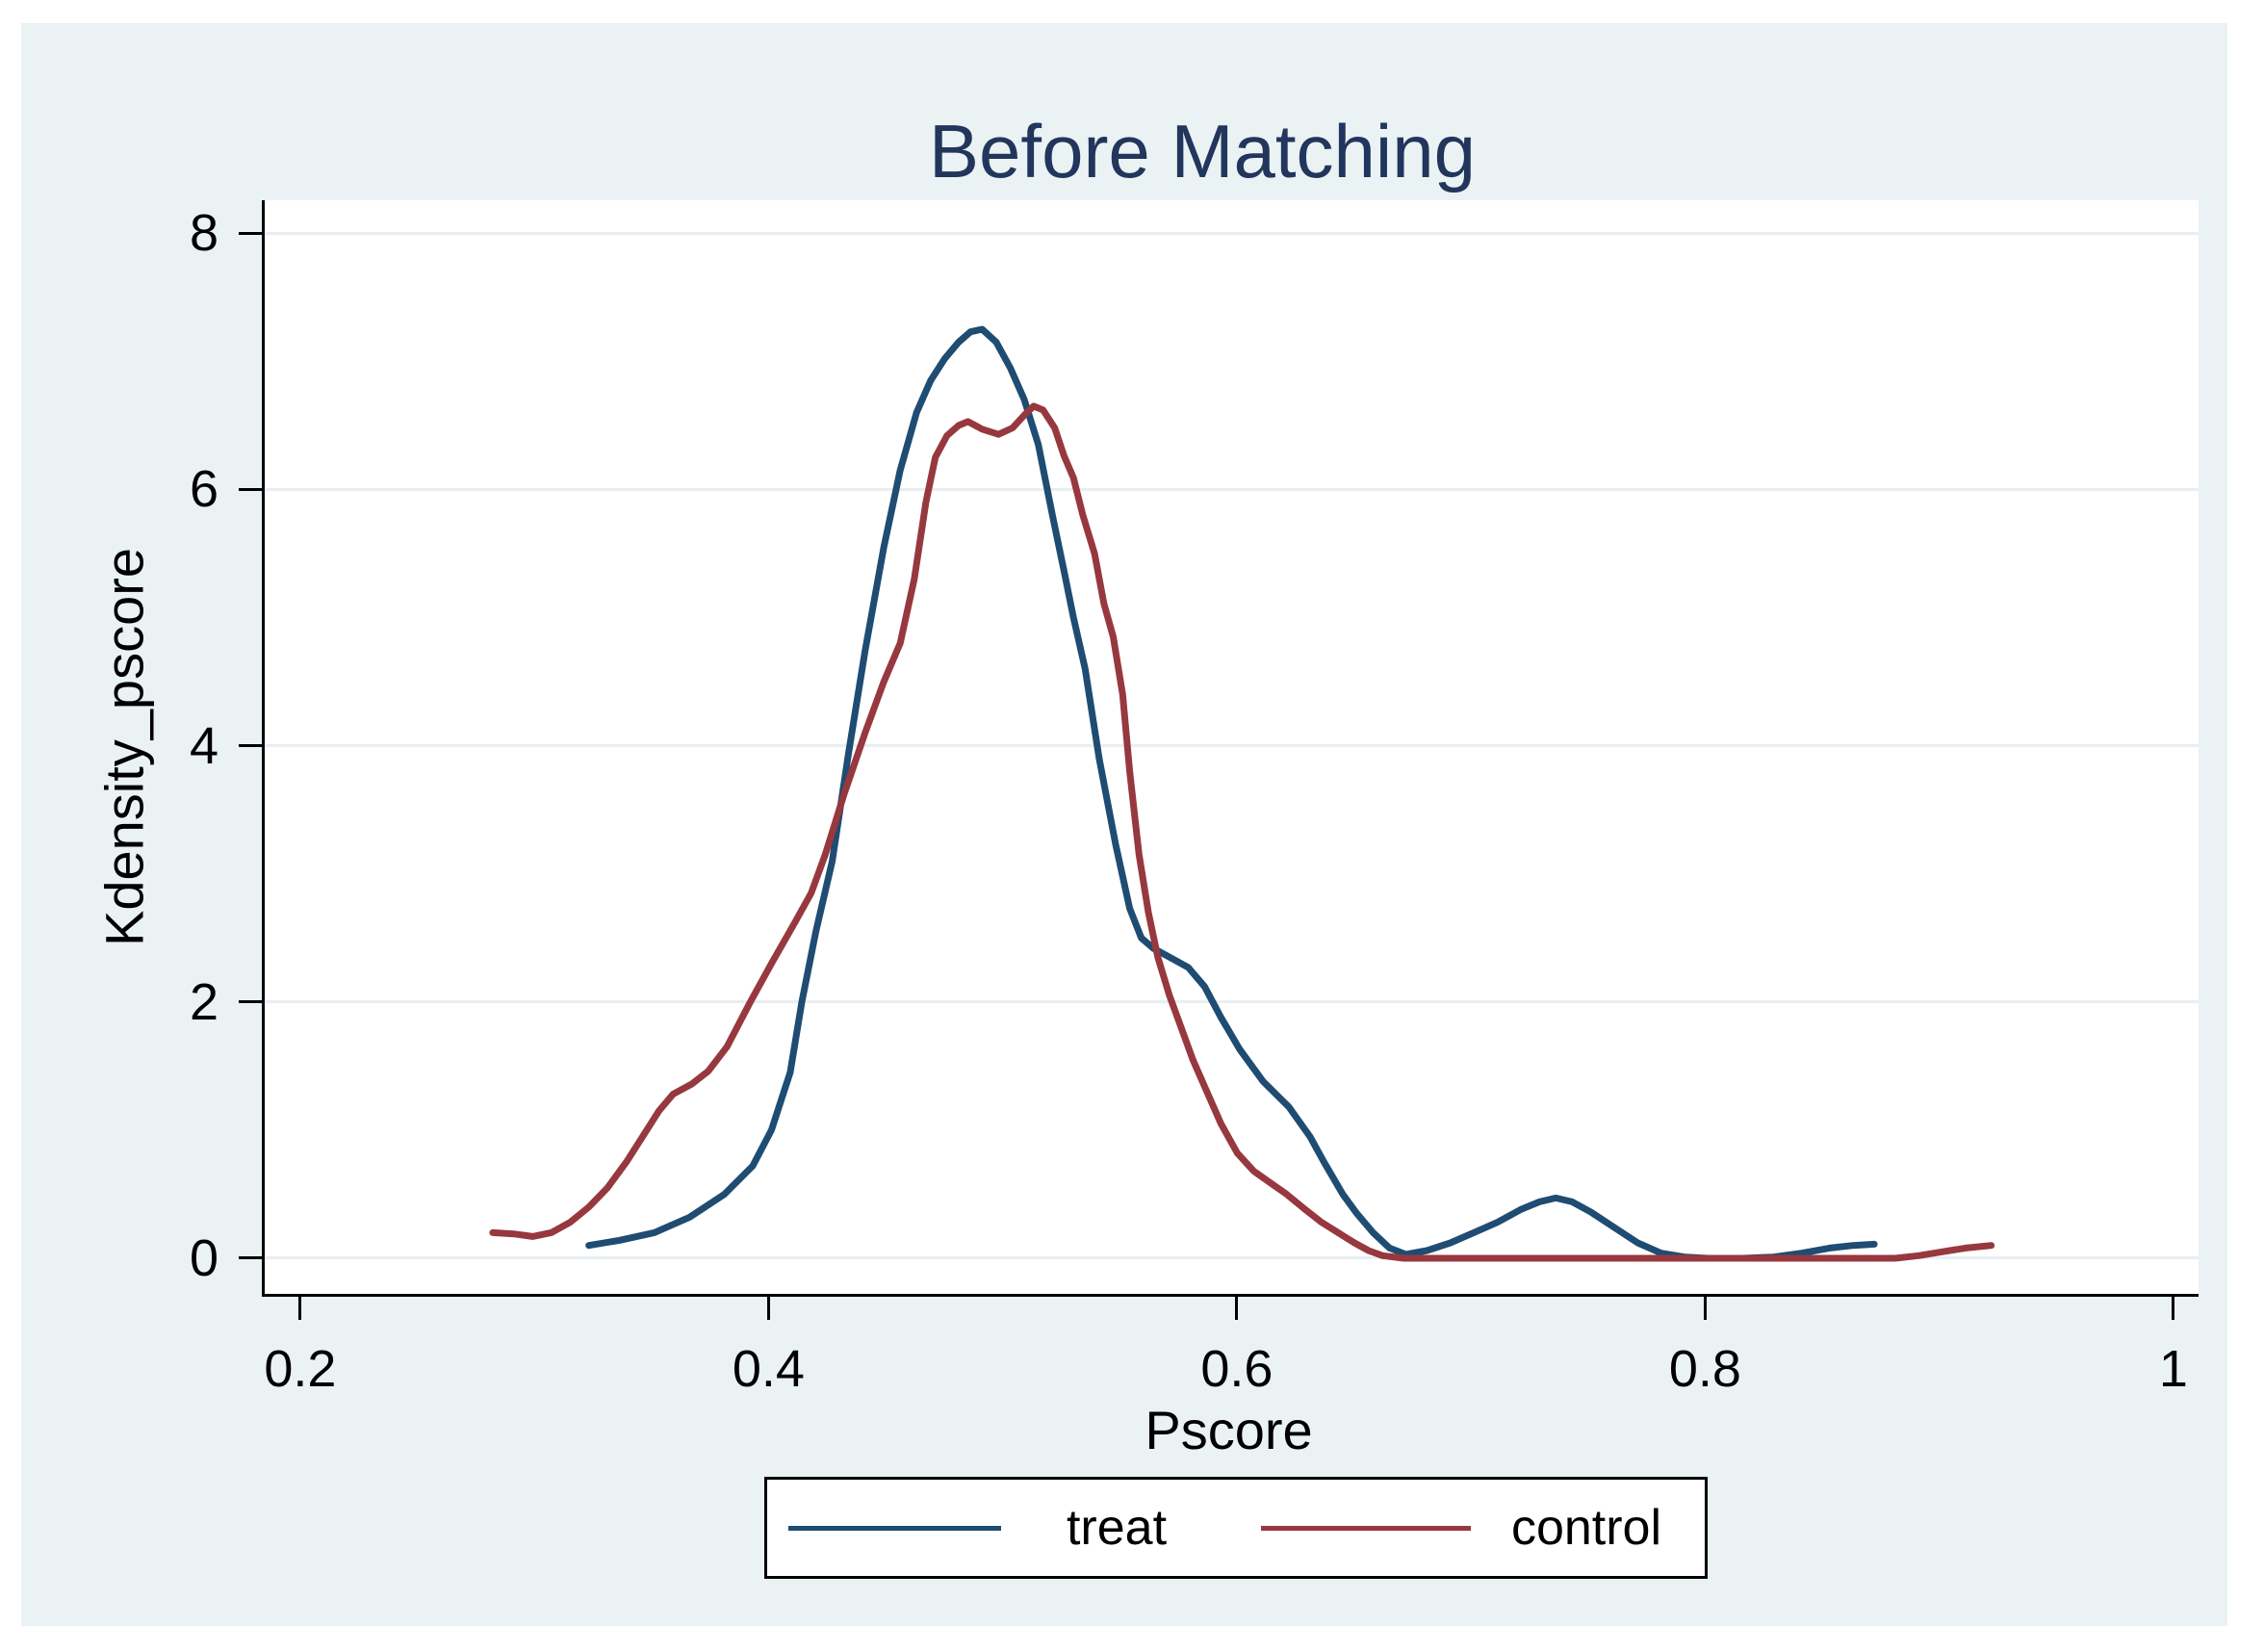  Describe the element at coordinates (1704, 1369) in the screenshot. I see `x-tick-label: 0.8` at that location.